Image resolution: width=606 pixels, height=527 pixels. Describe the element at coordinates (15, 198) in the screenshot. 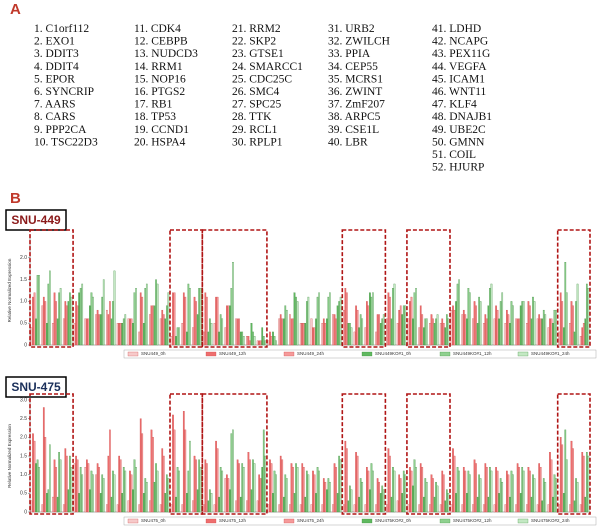

I see `panel-label: B` at that location.